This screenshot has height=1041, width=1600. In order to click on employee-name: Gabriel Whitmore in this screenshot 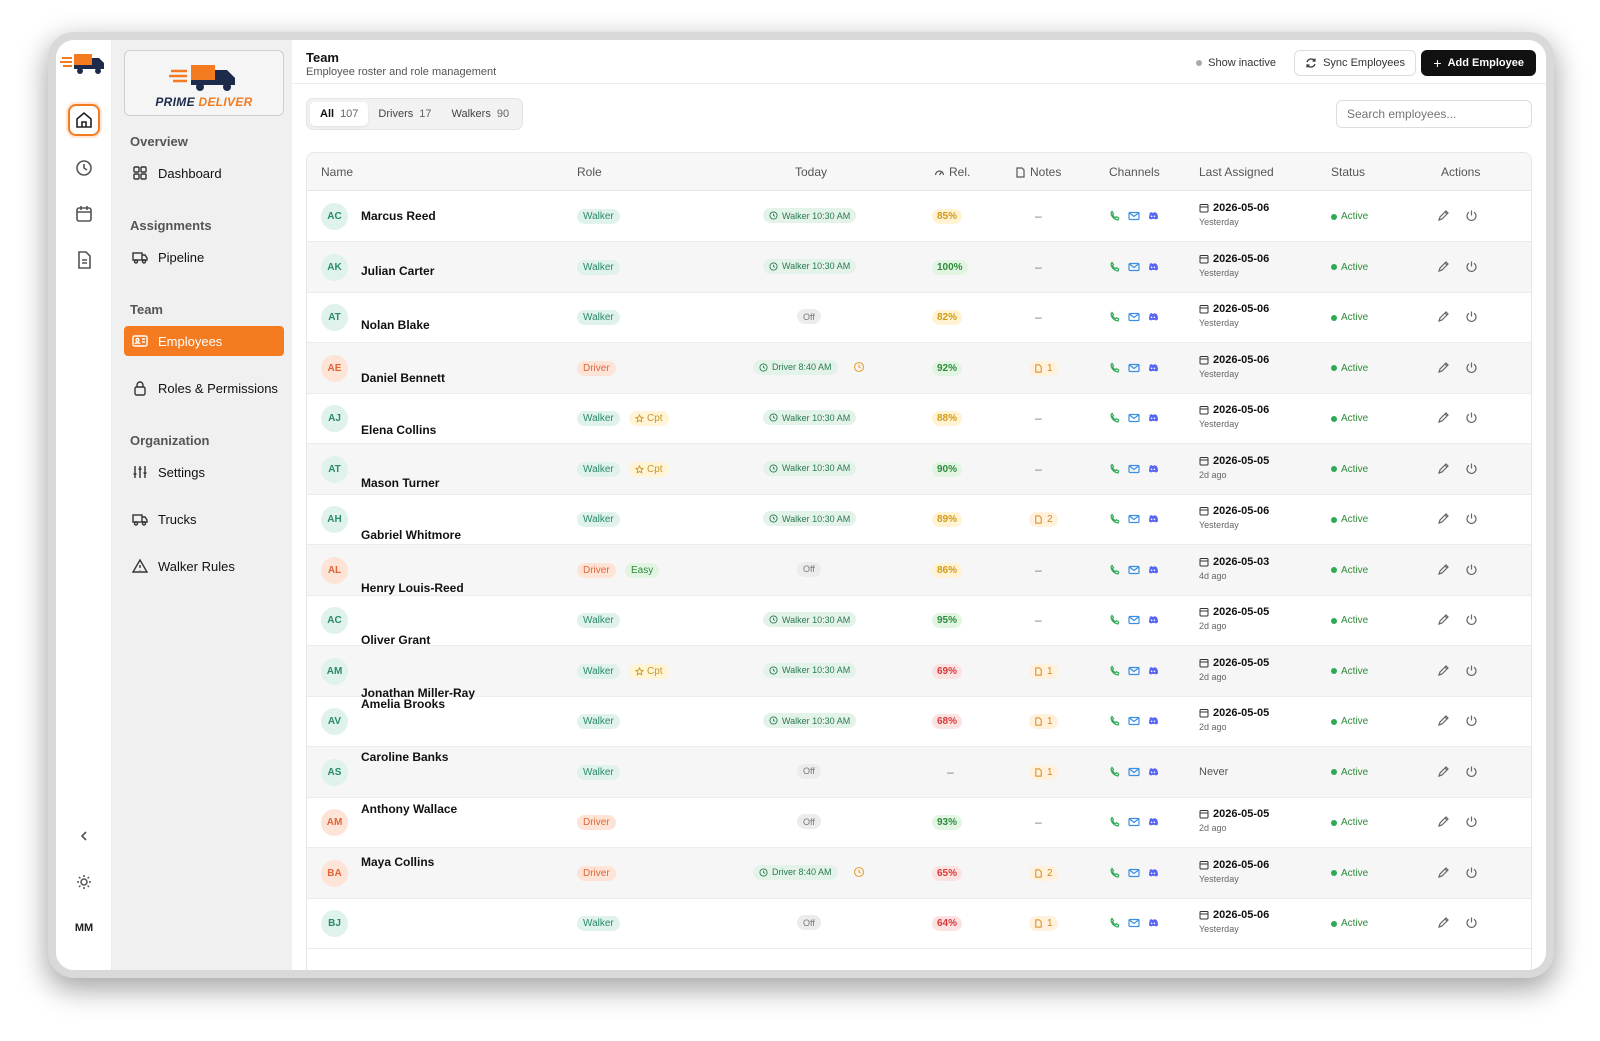, I will do `click(411, 535)`.